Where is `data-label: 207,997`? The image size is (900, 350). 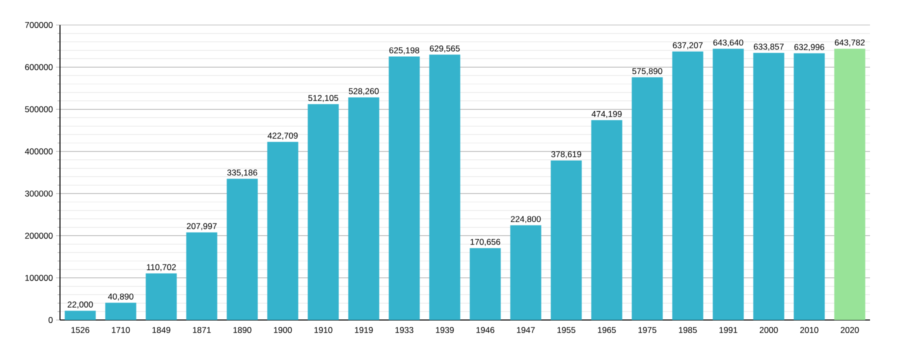 data-label: 207,997 is located at coordinates (201, 226).